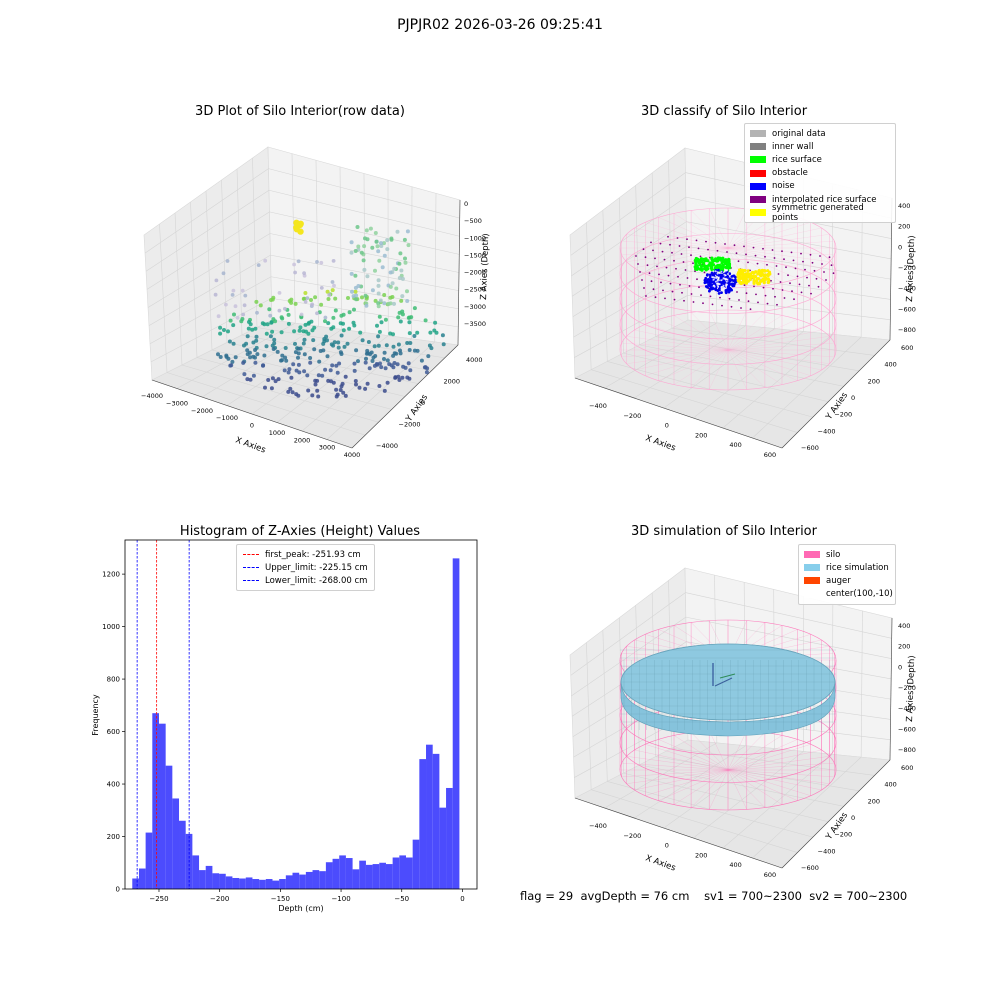  I want to click on tick-label: −600, so click(810, 448).